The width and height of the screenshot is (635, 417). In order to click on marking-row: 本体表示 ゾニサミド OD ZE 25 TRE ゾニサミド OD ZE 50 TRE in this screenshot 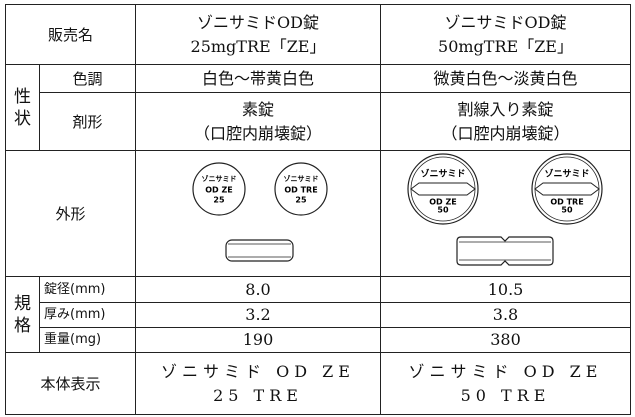, I will do `click(318, 383)`.